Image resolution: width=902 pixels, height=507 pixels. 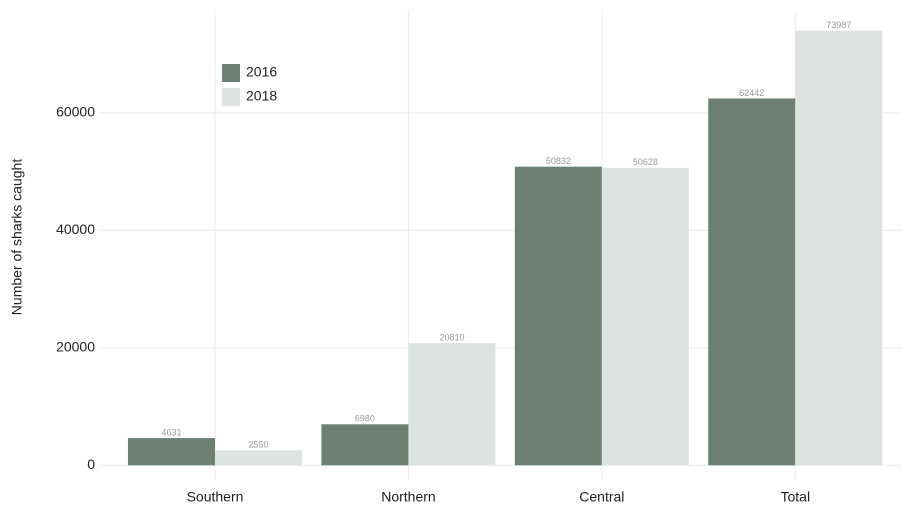 What do you see at coordinates (75, 347) in the screenshot?
I see `y-tick-label: 20000` at bounding box center [75, 347].